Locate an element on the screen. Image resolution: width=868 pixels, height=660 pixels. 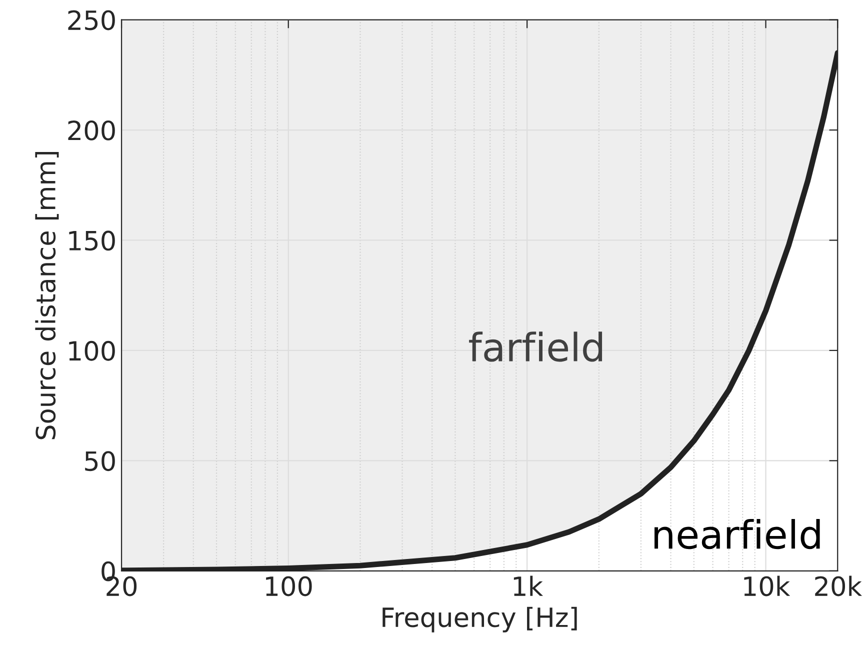
x-tick-label: 1k is located at coordinates (529, 586).